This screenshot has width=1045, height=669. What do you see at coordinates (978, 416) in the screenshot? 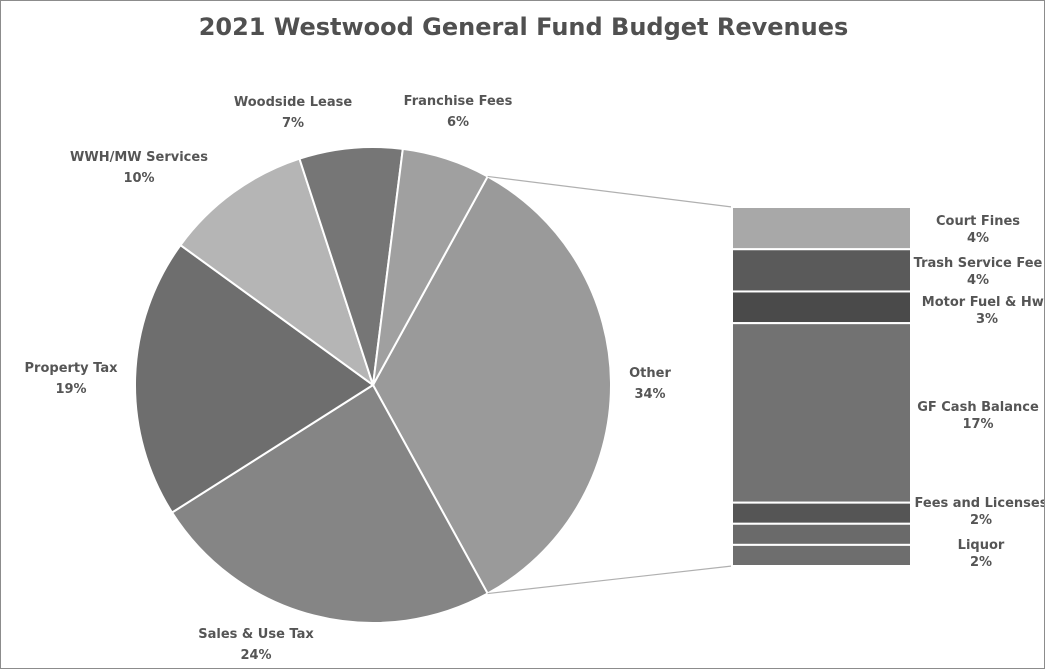
I see `bar-label-gf-cash-balance: GF Cash Balance 17%` at bounding box center [978, 416].